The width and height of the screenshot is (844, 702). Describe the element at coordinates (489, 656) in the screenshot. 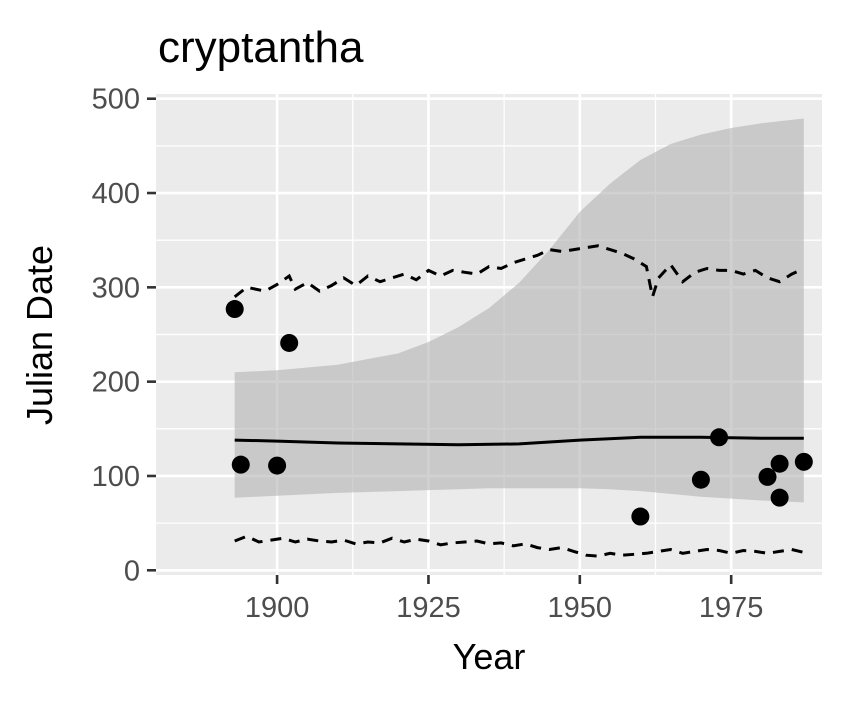

I see `x-axis-title: Year` at that location.